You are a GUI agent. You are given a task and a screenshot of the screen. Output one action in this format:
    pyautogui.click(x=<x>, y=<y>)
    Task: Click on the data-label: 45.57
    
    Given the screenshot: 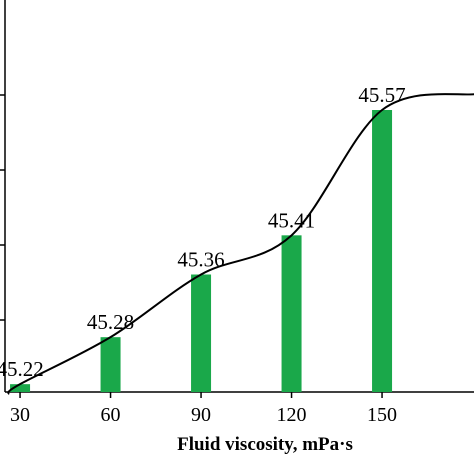 What is the action you would take?
    pyautogui.click(x=381, y=95)
    